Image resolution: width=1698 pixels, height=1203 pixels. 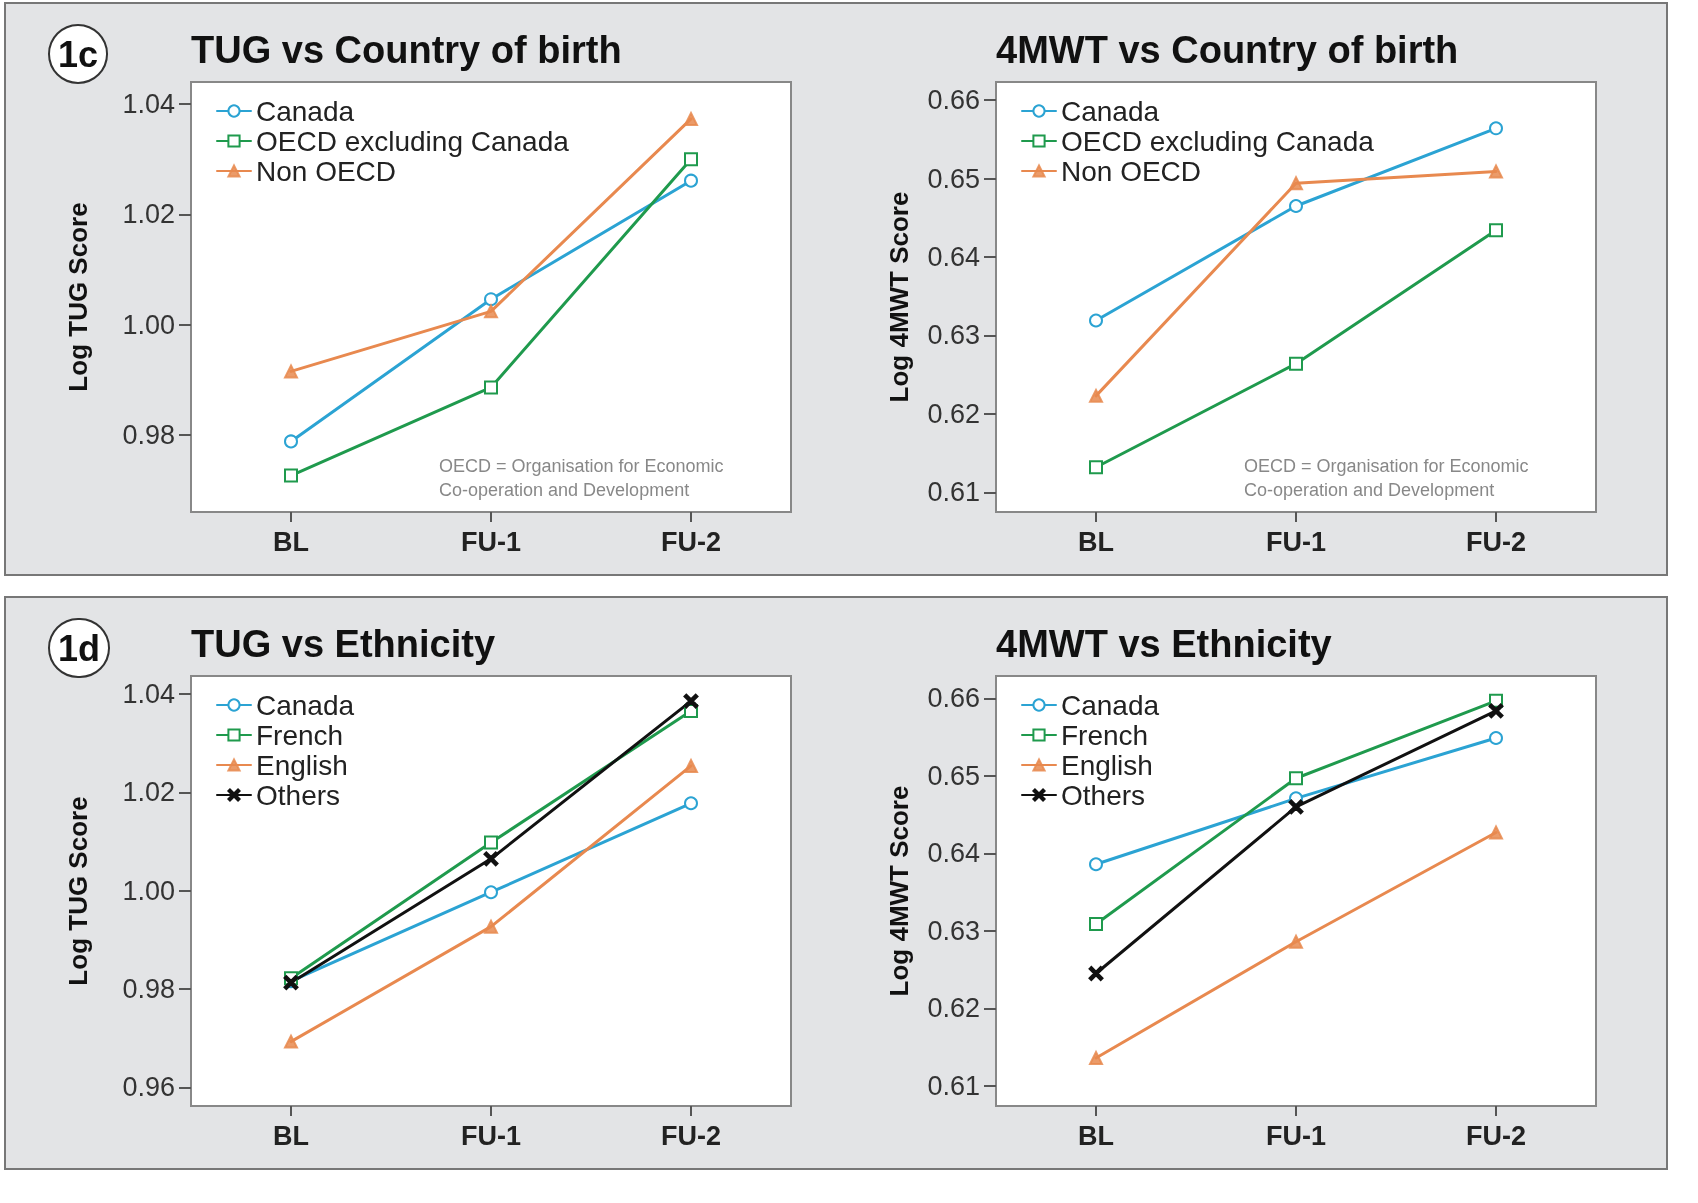 I want to click on text: 1c, so click(x=78, y=54).